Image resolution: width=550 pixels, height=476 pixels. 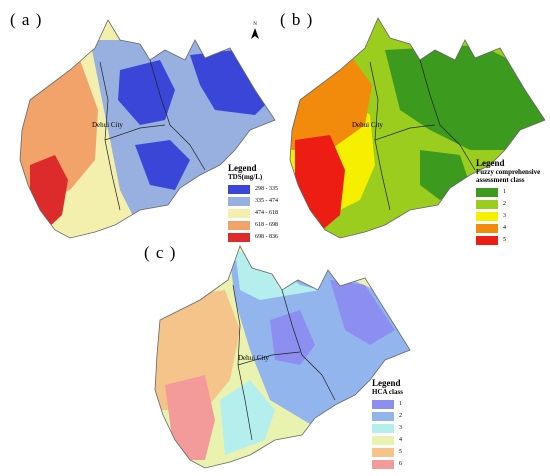 What do you see at coordinates (297, 19) in the screenshot?
I see `panel-label-b: ( b )` at bounding box center [297, 19].